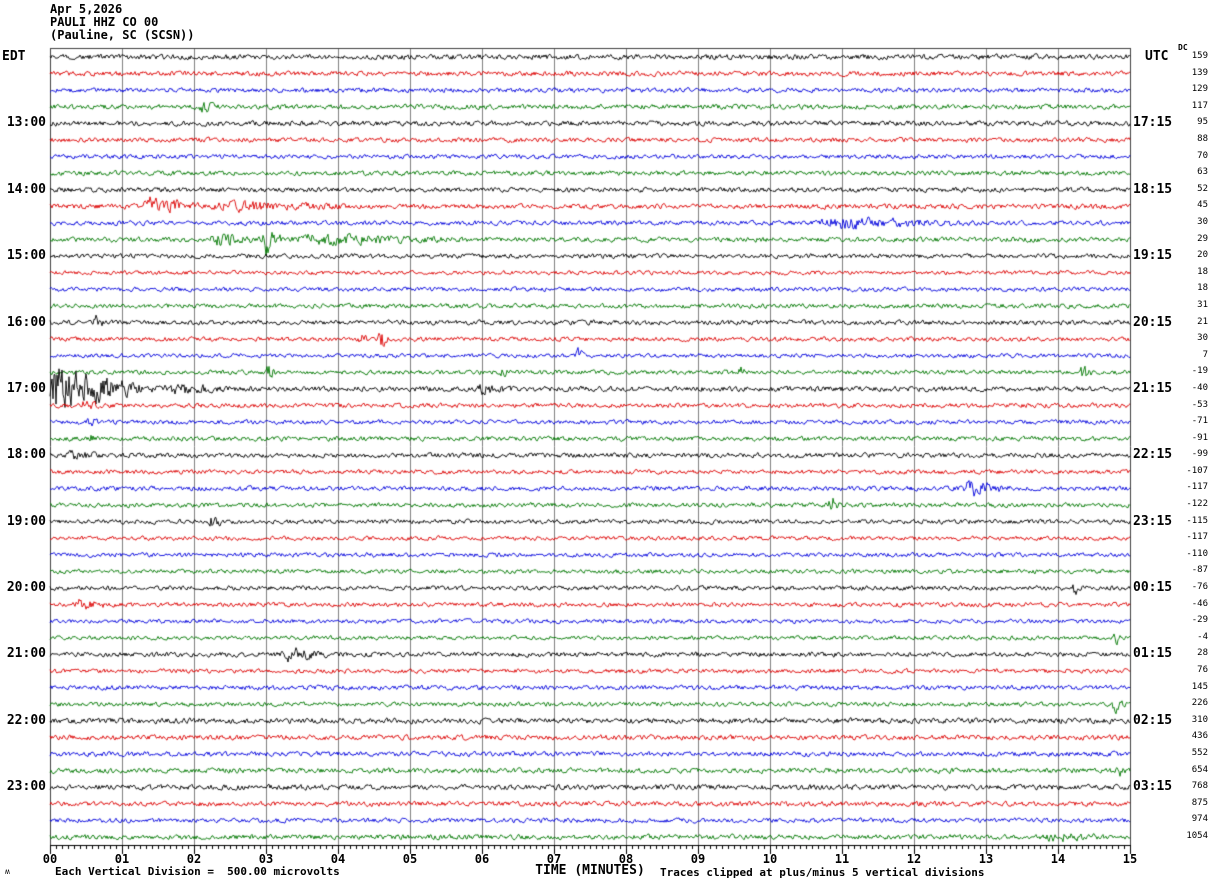  Describe the element at coordinates (7, 871) in the screenshot. I see `corner-wave-glyph: ʍ` at that location.